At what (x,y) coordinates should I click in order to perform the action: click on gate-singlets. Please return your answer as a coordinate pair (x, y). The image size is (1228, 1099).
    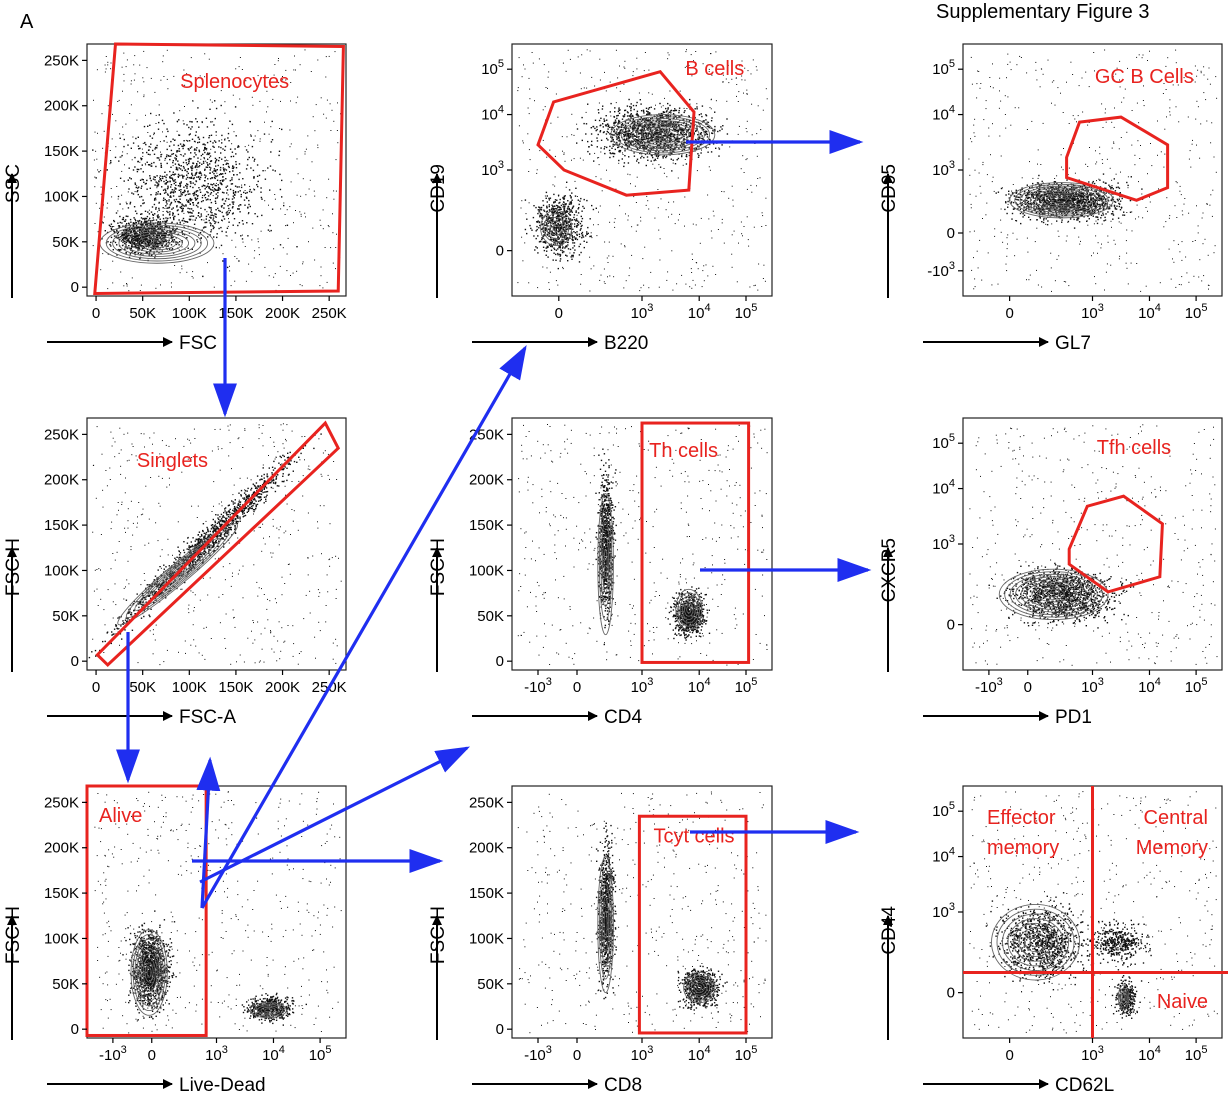
    Looking at the image, I should click on (218, 544).